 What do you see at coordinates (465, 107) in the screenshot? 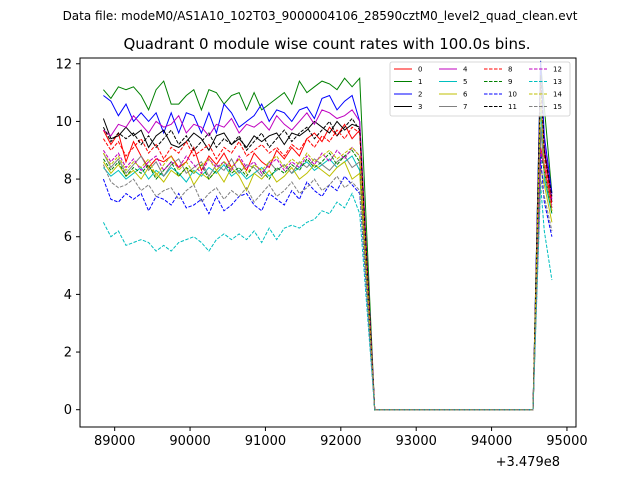
I see `legend-label-7: 7` at bounding box center [465, 107].